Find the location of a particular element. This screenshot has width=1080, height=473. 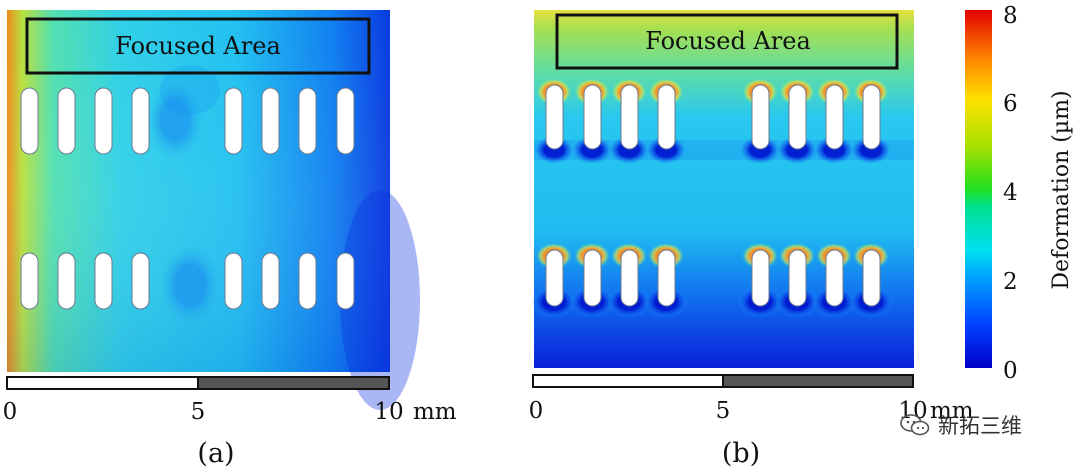

colorbar-tick-0: 0 is located at coordinates (1010, 371).